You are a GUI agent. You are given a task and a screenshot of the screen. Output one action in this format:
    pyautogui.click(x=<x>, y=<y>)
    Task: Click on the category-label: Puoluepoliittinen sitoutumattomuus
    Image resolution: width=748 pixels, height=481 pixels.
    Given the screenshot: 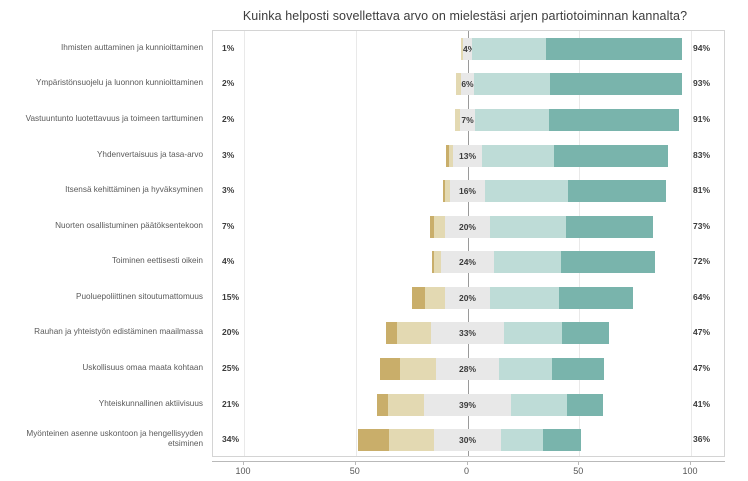 What is the action you would take?
    pyautogui.click(x=139, y=296)
    